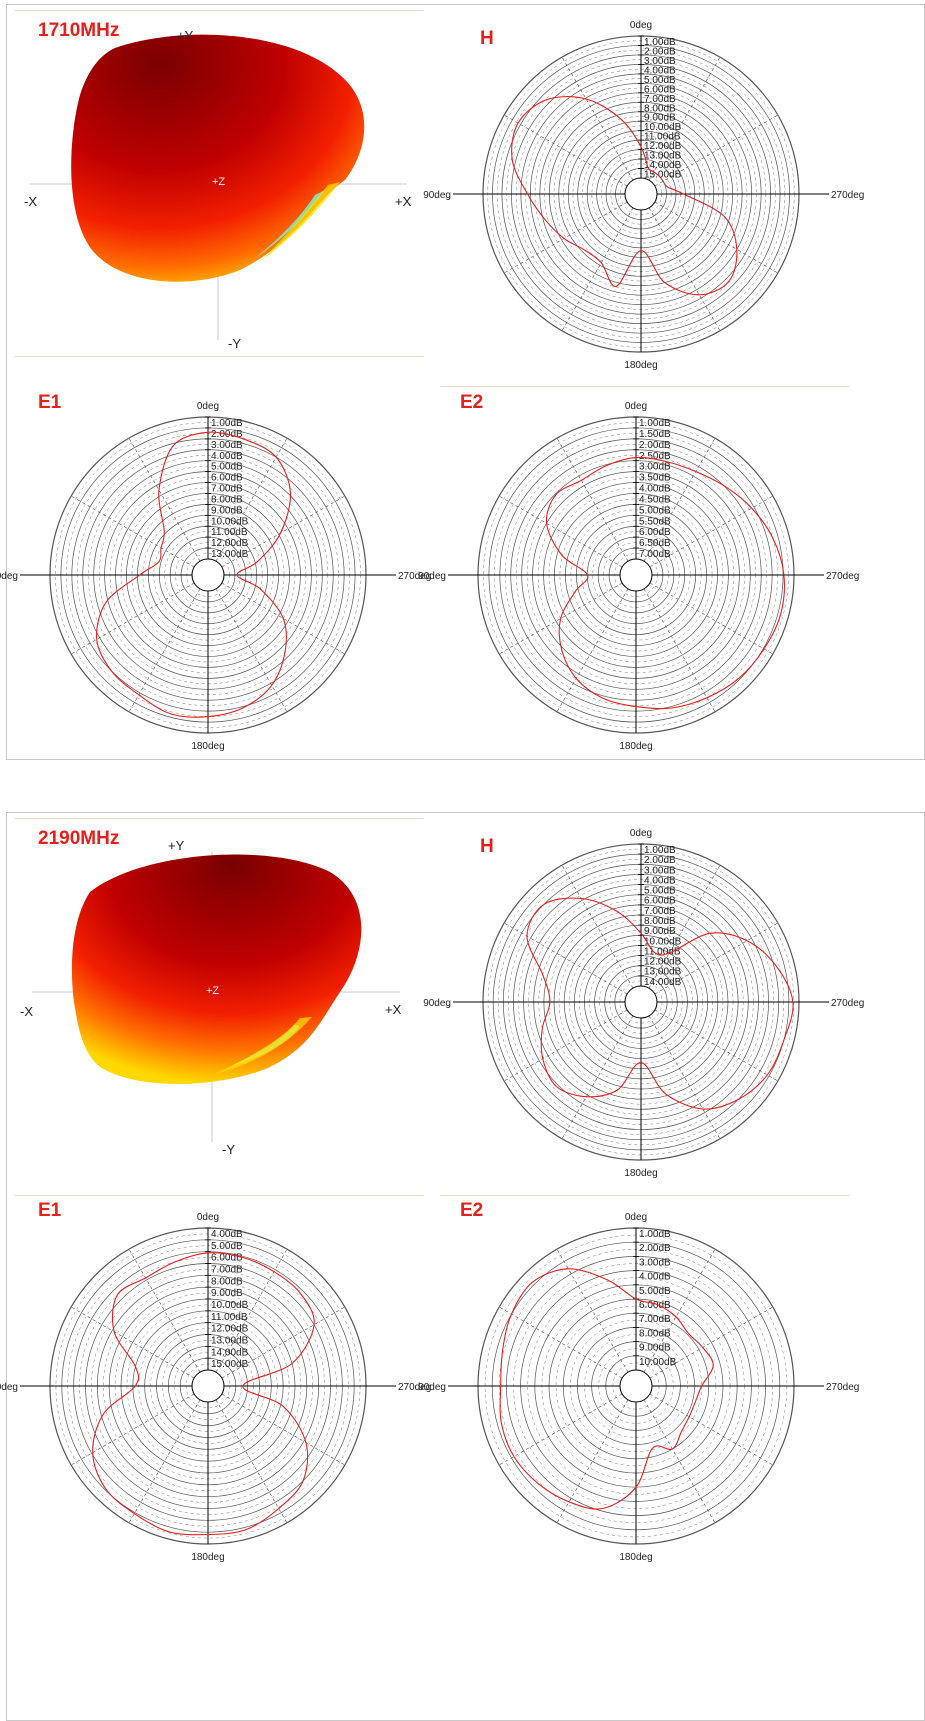  Describe the element at coordinates (655, 478) in the screenshot. I see `ring-label: 3.50dB` at that location.